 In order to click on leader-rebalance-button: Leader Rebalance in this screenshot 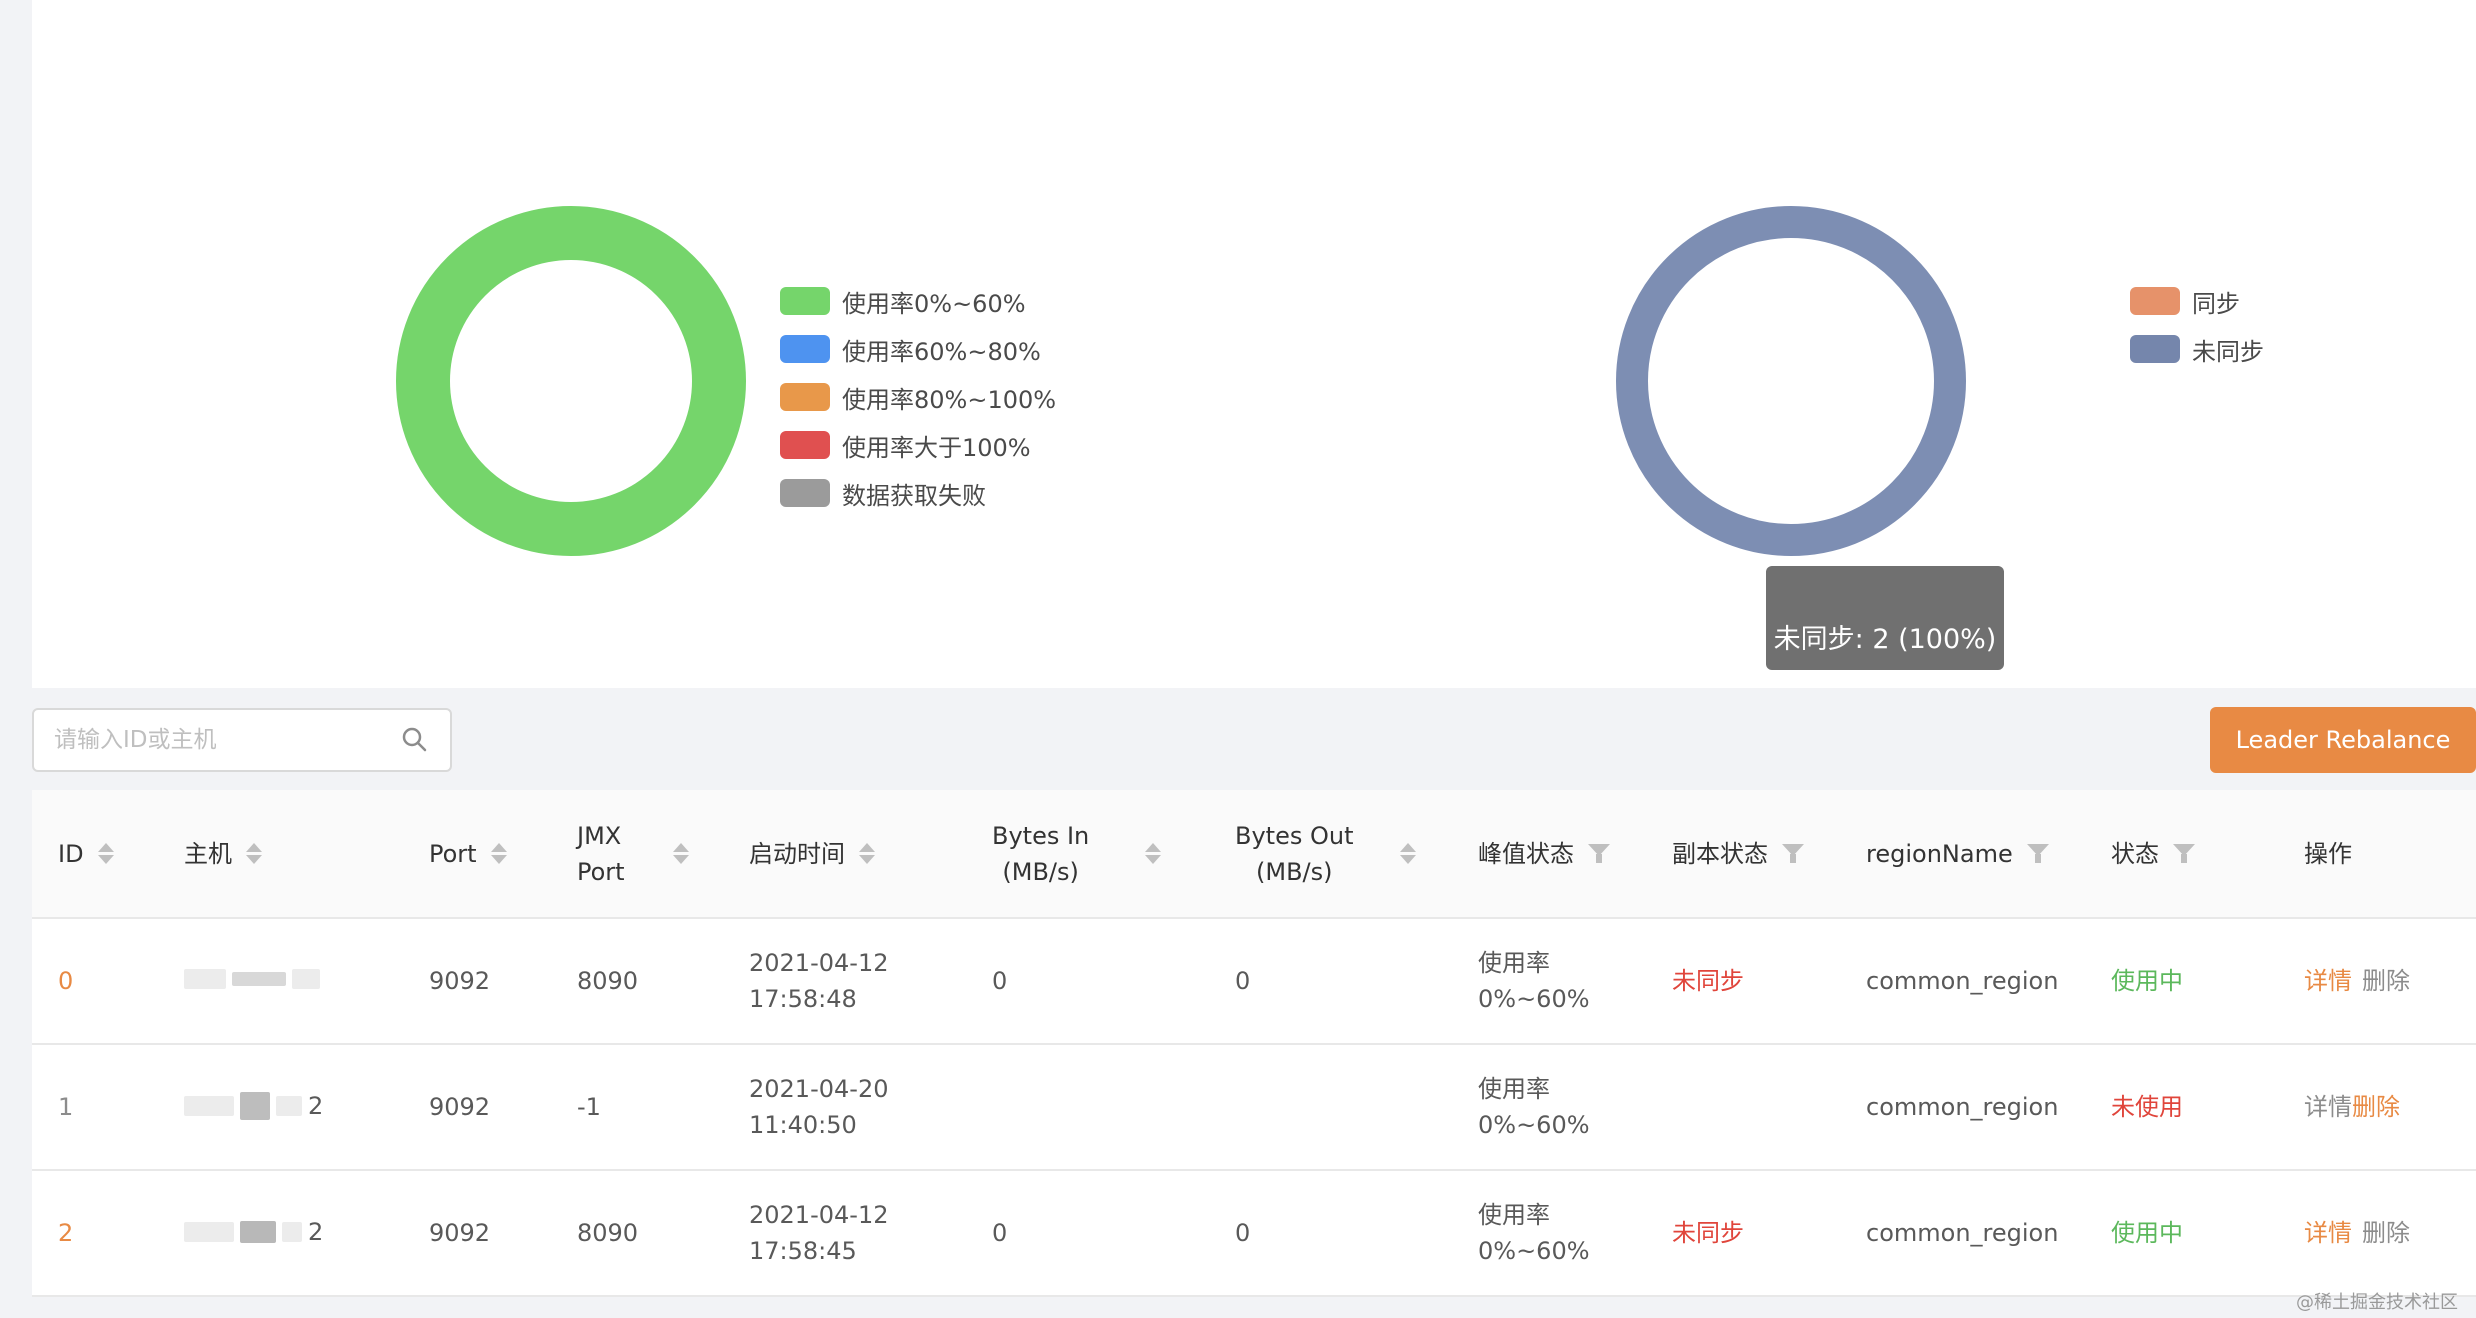, I will do `click(2343, 740)`.